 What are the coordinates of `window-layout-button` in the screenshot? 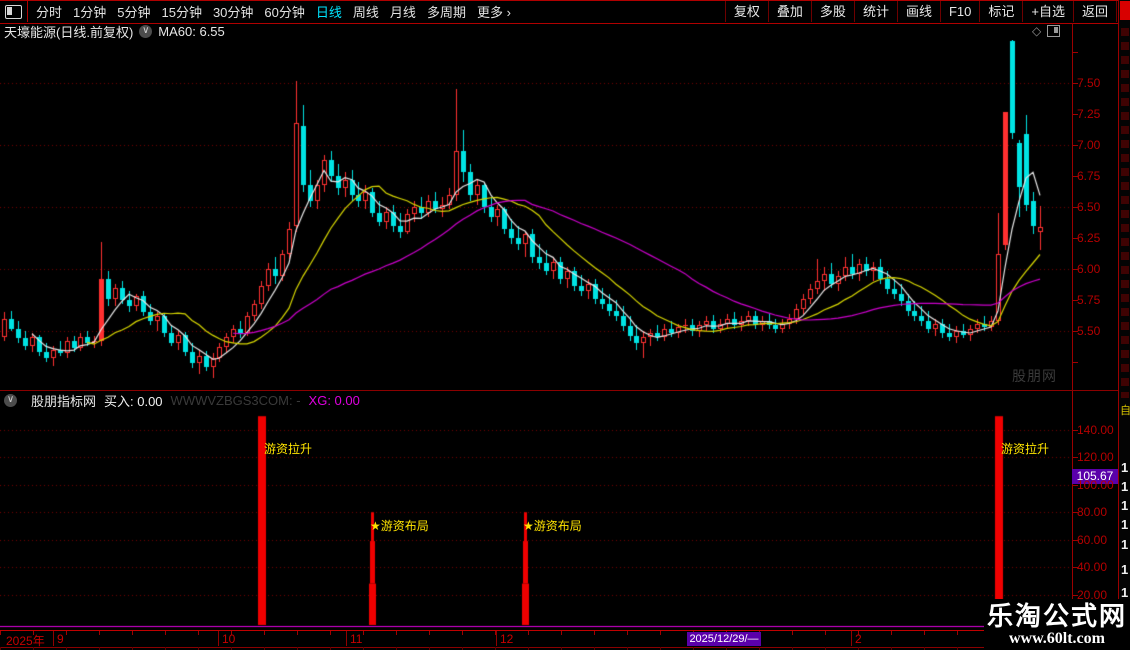 It's located at (14, 11).